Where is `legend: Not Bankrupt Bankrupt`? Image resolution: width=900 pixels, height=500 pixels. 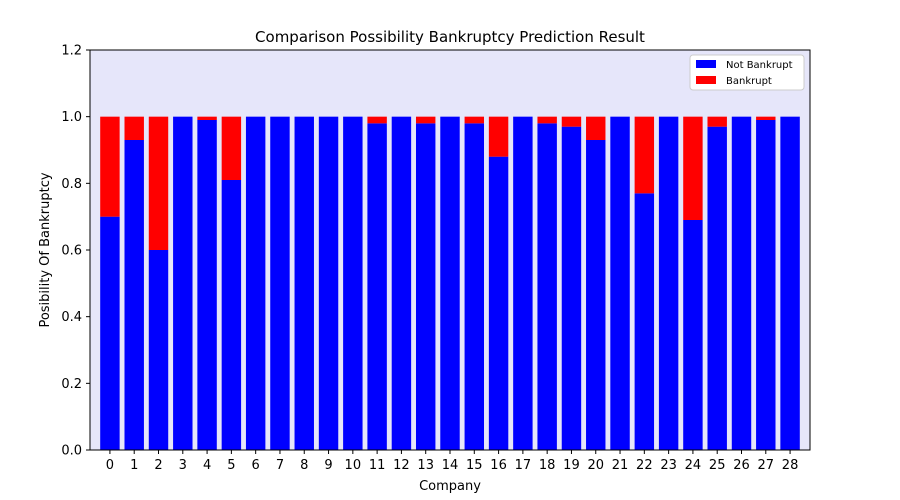 legend: Not Bankrupt Bankrupt is located at coordinates (747, 72).